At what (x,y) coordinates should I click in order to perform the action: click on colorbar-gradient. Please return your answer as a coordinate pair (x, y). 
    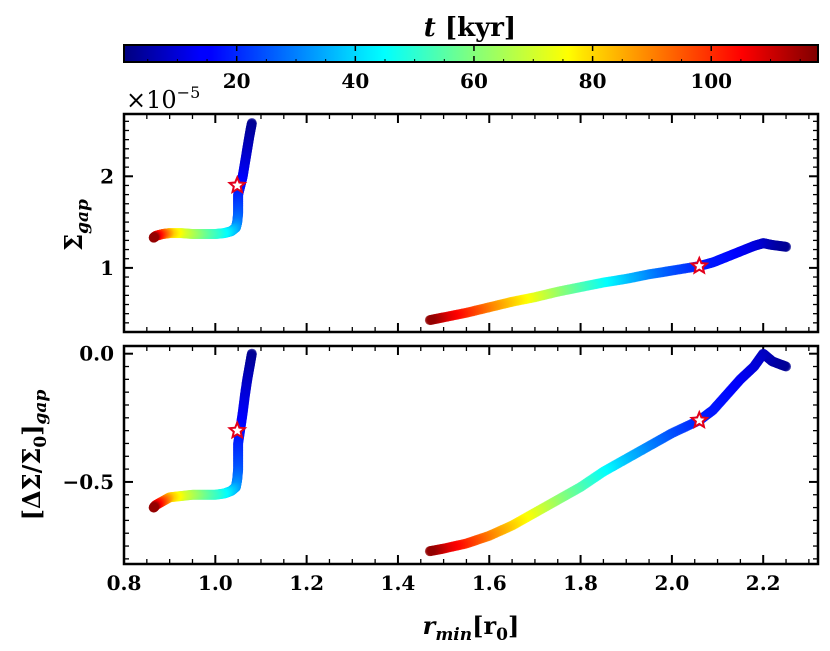
    Looking at the image, I should click on (471, 53).